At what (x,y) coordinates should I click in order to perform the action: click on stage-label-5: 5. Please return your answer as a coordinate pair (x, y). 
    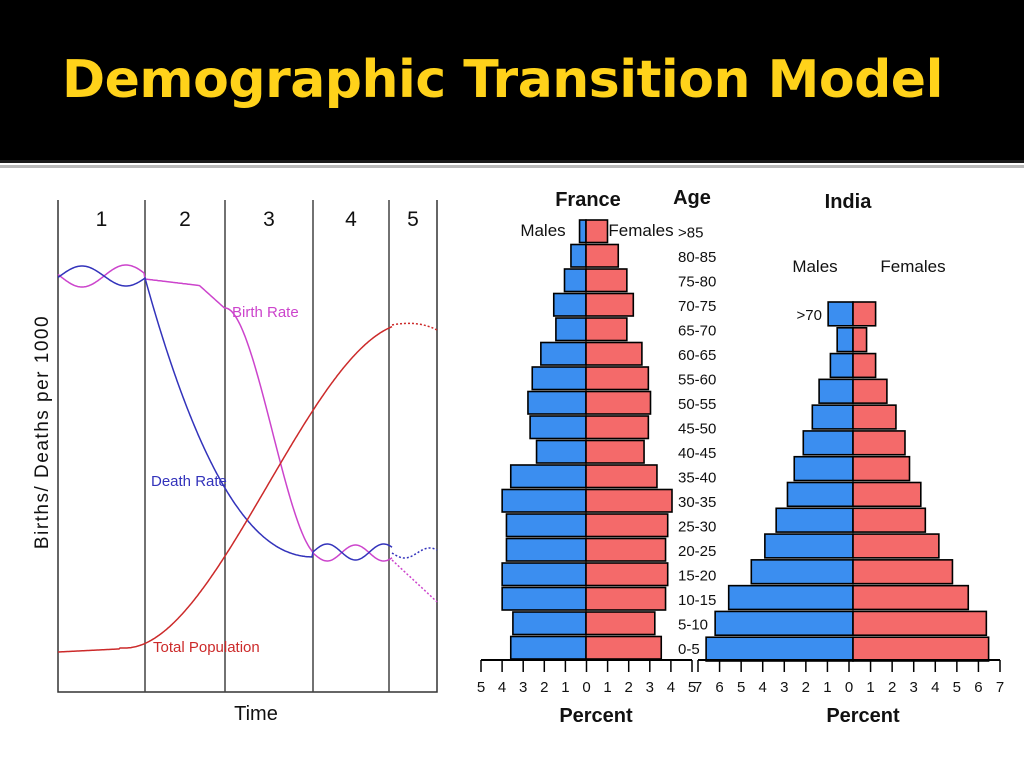
    Looking at the image, I should click on (413, 219).